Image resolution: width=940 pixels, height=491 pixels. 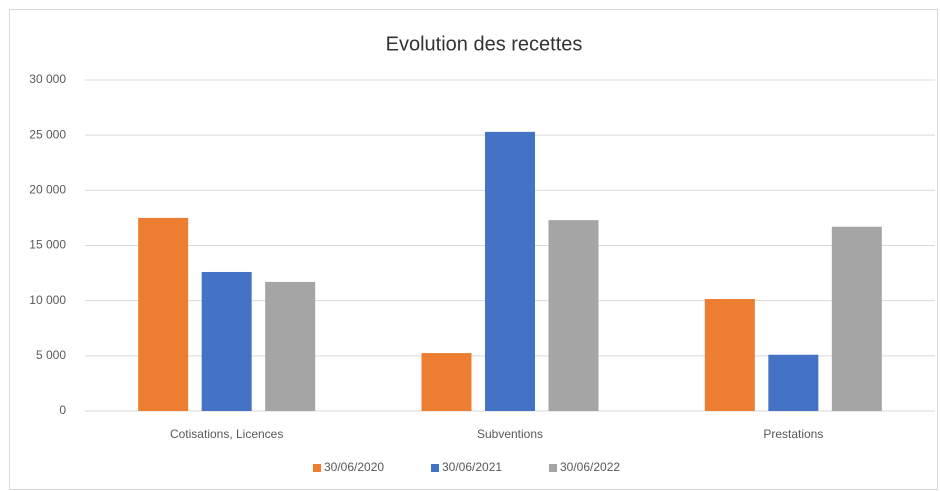 What do you see at coordinates (510, 434) in the screenshot?
I see `x-tick-label: Subventions` at bounding box center [510, 434].